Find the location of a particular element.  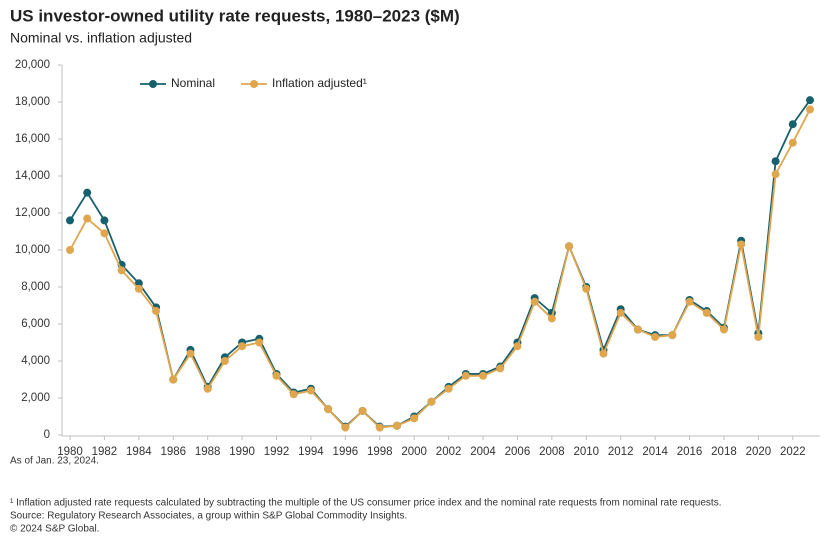

y-tick-label: 0 is located at coordinates (47, 435).